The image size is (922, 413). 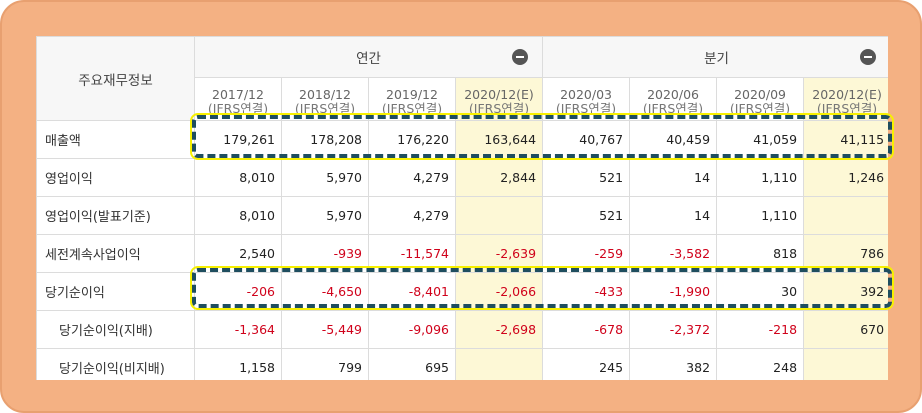 I want to click on row-label: 영업이익, so click(x=115, y=177).